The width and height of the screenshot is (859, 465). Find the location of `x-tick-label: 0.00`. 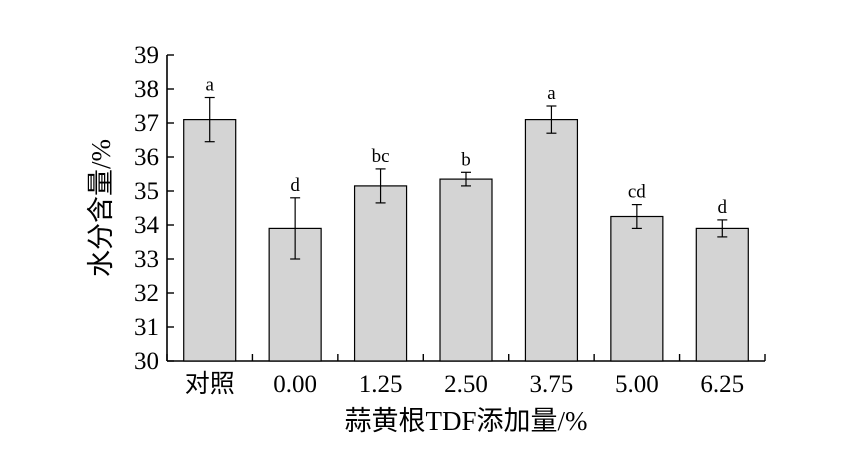

x-tick-label: 0.00 is located at coordinates (295, 384).